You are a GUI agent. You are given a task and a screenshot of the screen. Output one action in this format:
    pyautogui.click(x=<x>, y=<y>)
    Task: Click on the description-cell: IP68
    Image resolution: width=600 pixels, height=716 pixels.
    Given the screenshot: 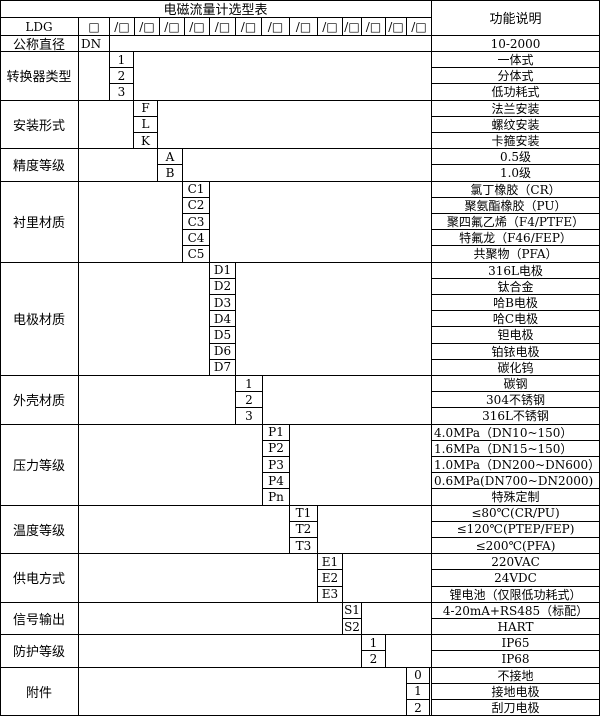 What is the action you would take?
    pyautogui.click(x=516, y=659)
    